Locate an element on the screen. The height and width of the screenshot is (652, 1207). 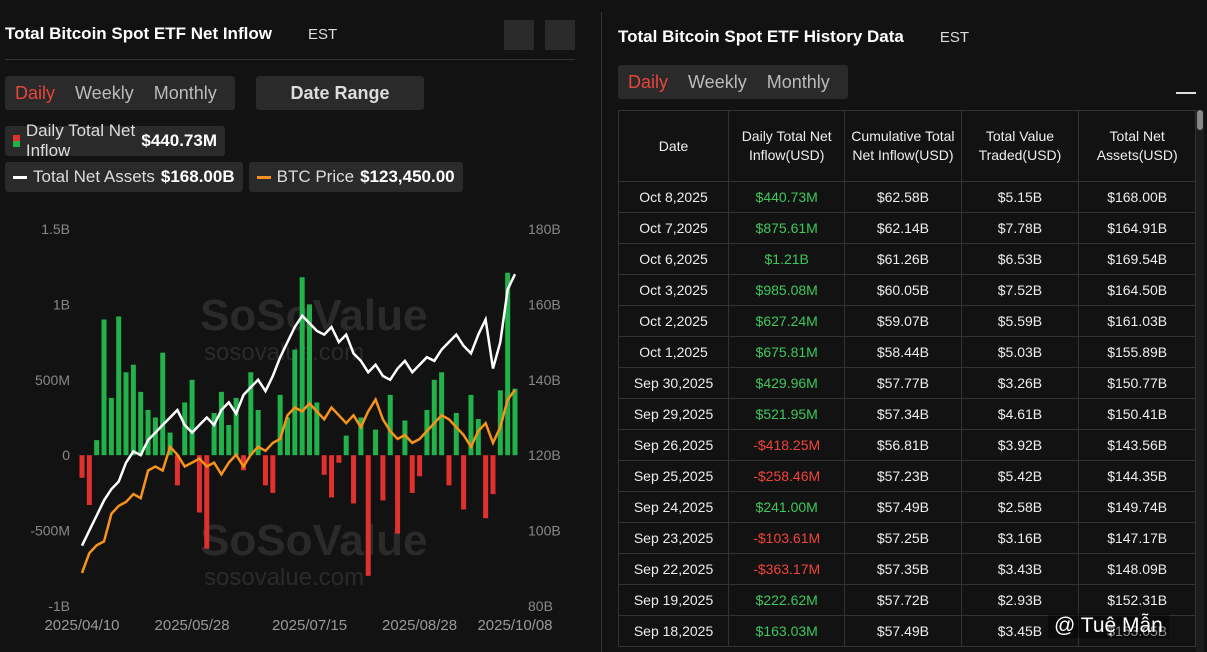
table-row: Sep 30,2025 $429.96M $57.77B $3.26B $150.77B is located at coordinates (906, 383).